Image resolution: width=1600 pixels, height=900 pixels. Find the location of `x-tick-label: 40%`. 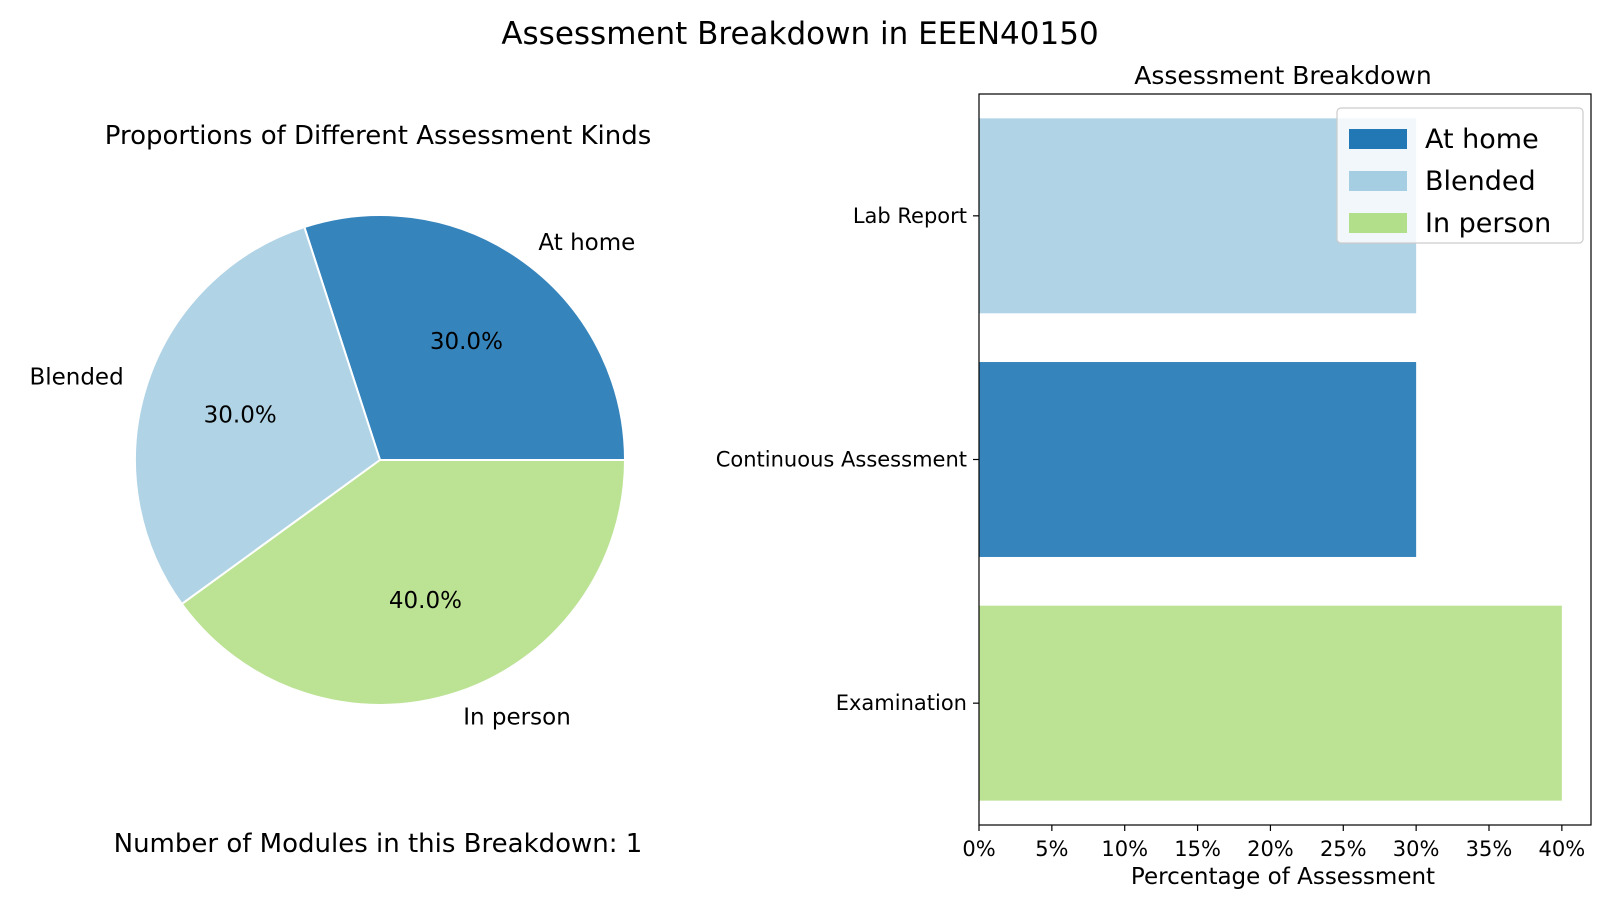

x-tick-label: 40% is located at coordinates (1562, 849).